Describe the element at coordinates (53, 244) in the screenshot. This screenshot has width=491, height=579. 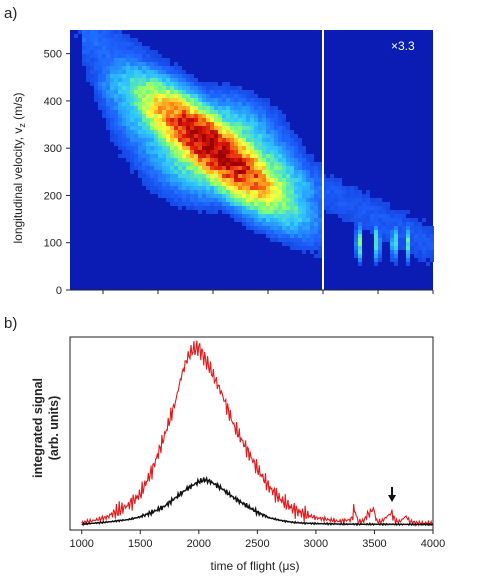
I see `y-tick-label: 100` at that location.